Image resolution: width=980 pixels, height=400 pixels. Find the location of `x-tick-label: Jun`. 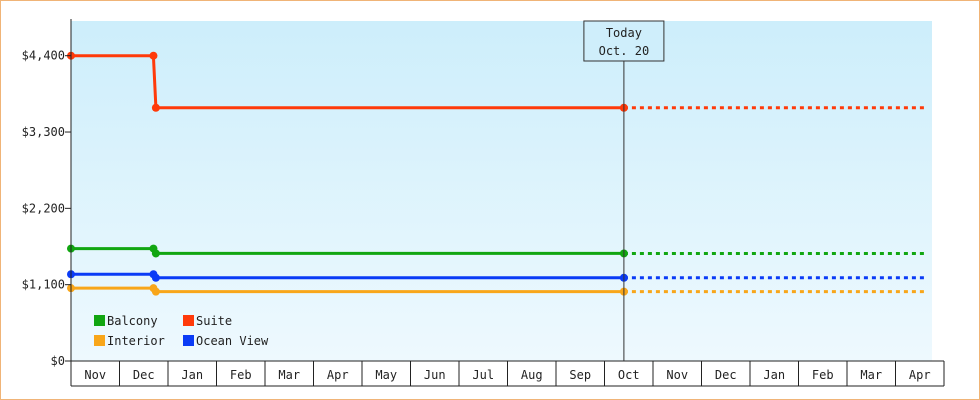

x-tick-label: Jun is located at coordinates (435, 375).